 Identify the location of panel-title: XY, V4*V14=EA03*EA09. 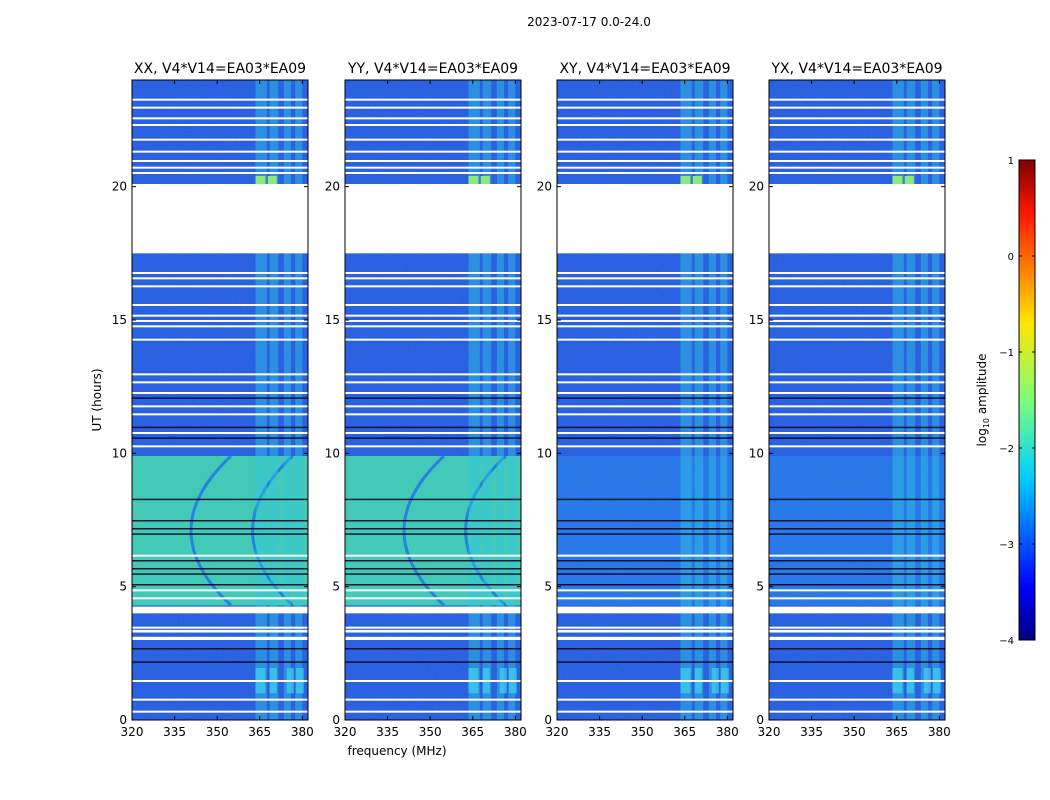
(644, 69).